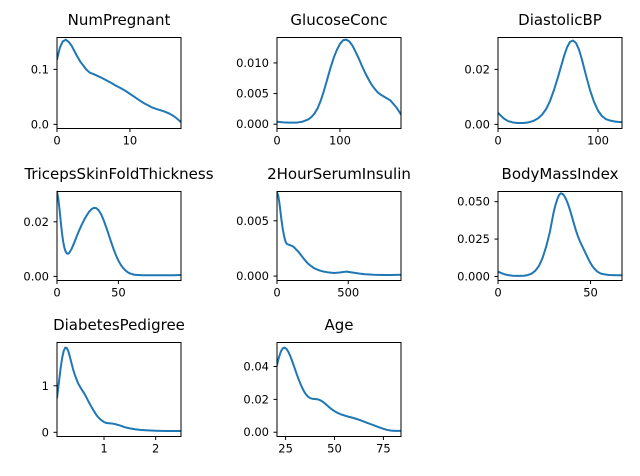 The image size is (640, 476). I want to click on subplot-numpregnant: NumPregnant 0 10 0.0 0.1, so click(96, 83).